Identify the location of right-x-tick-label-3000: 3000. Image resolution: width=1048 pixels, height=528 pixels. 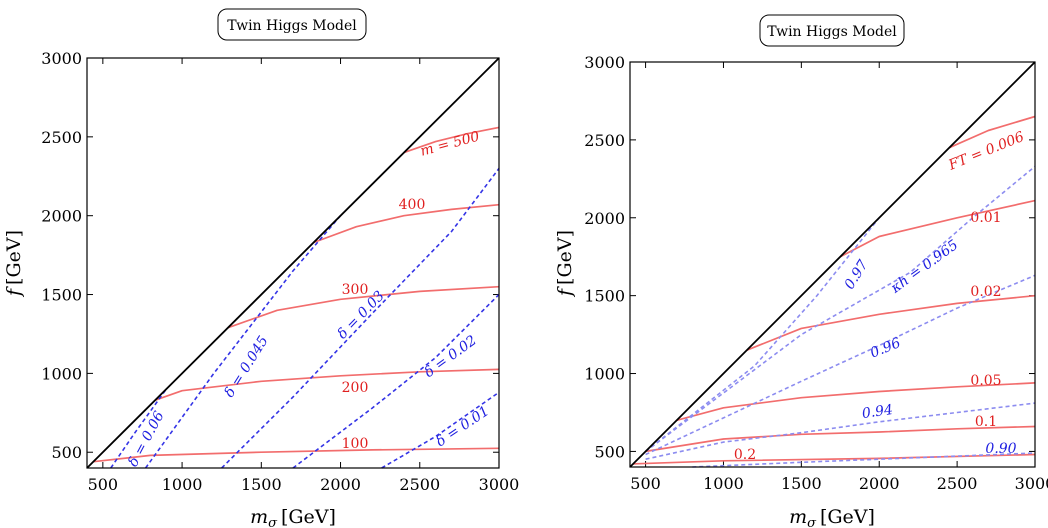
(1031, 483).